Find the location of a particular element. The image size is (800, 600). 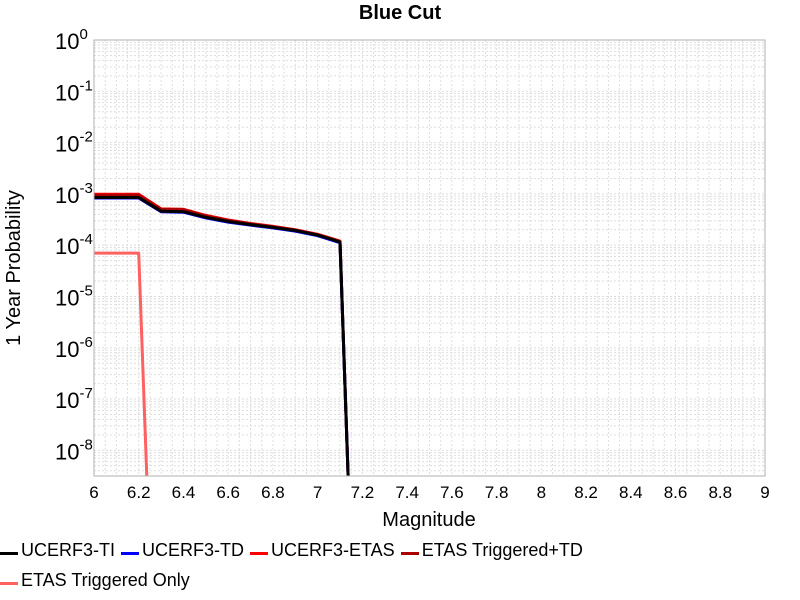

y-tick-label: 10⁻⁵ is located at coordinates (74, 296).